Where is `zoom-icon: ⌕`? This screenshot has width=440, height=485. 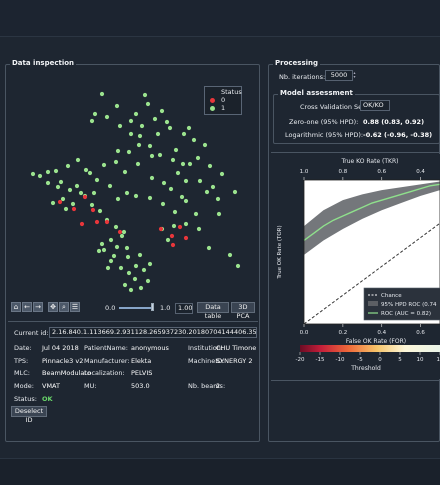 zoom-icon: ⌕ is located at coordinates (64, 307).